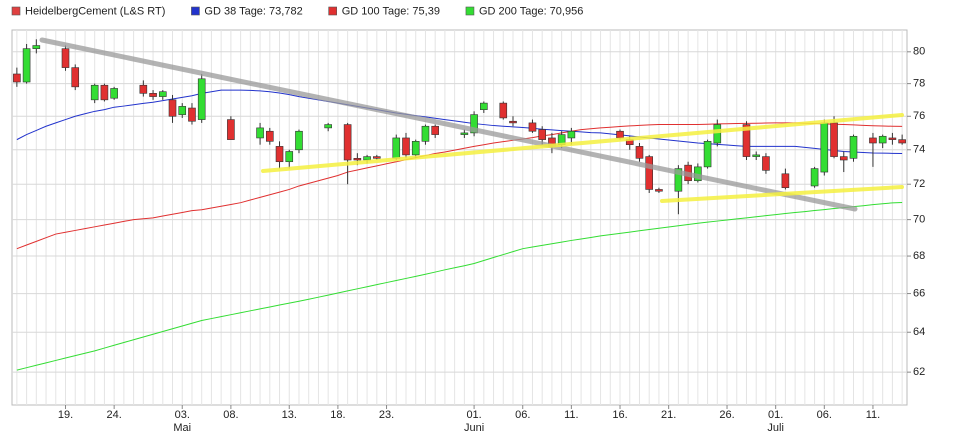  What do you see at coordinates (474, 428) in the screenshot?
I see `month-label: Juni` at bounding box center [474, 428].